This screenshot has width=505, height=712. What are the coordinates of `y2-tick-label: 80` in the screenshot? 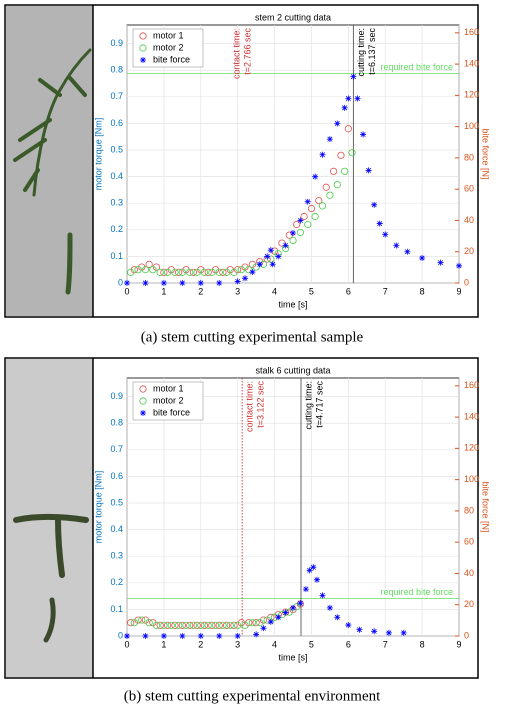 It's located at (469, 510).